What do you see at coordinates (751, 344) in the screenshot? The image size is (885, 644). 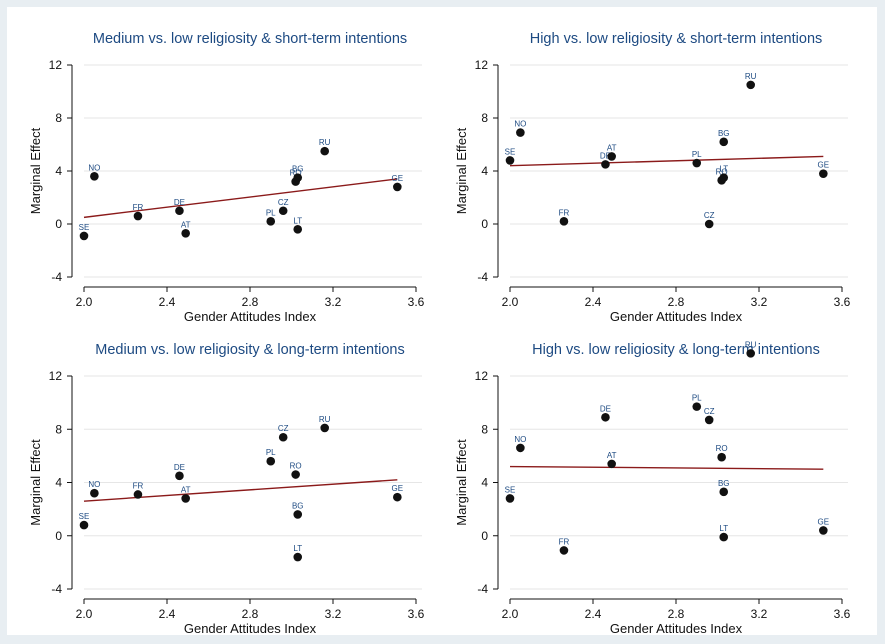 I see `point-label: RU` at bounding box center [751, 344].